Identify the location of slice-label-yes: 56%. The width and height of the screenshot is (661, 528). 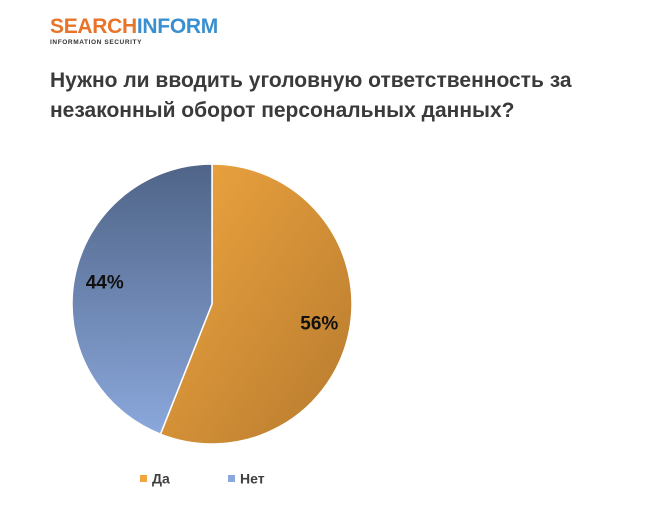
(319, 323).